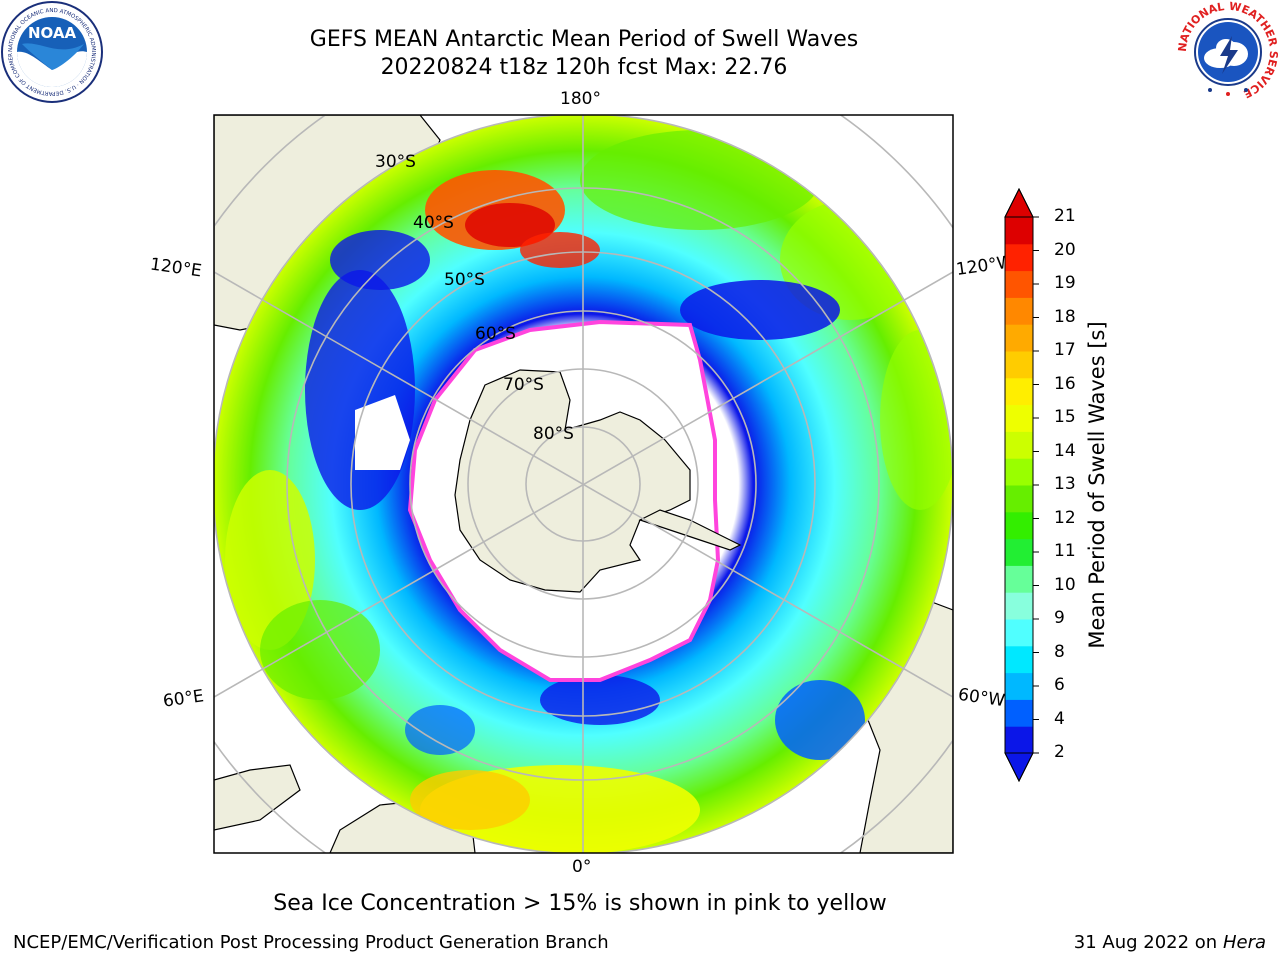  Describe the element at coordinates (1065, 383) in the screenshot. I see `colorbar-tick-label: 16` at that location.